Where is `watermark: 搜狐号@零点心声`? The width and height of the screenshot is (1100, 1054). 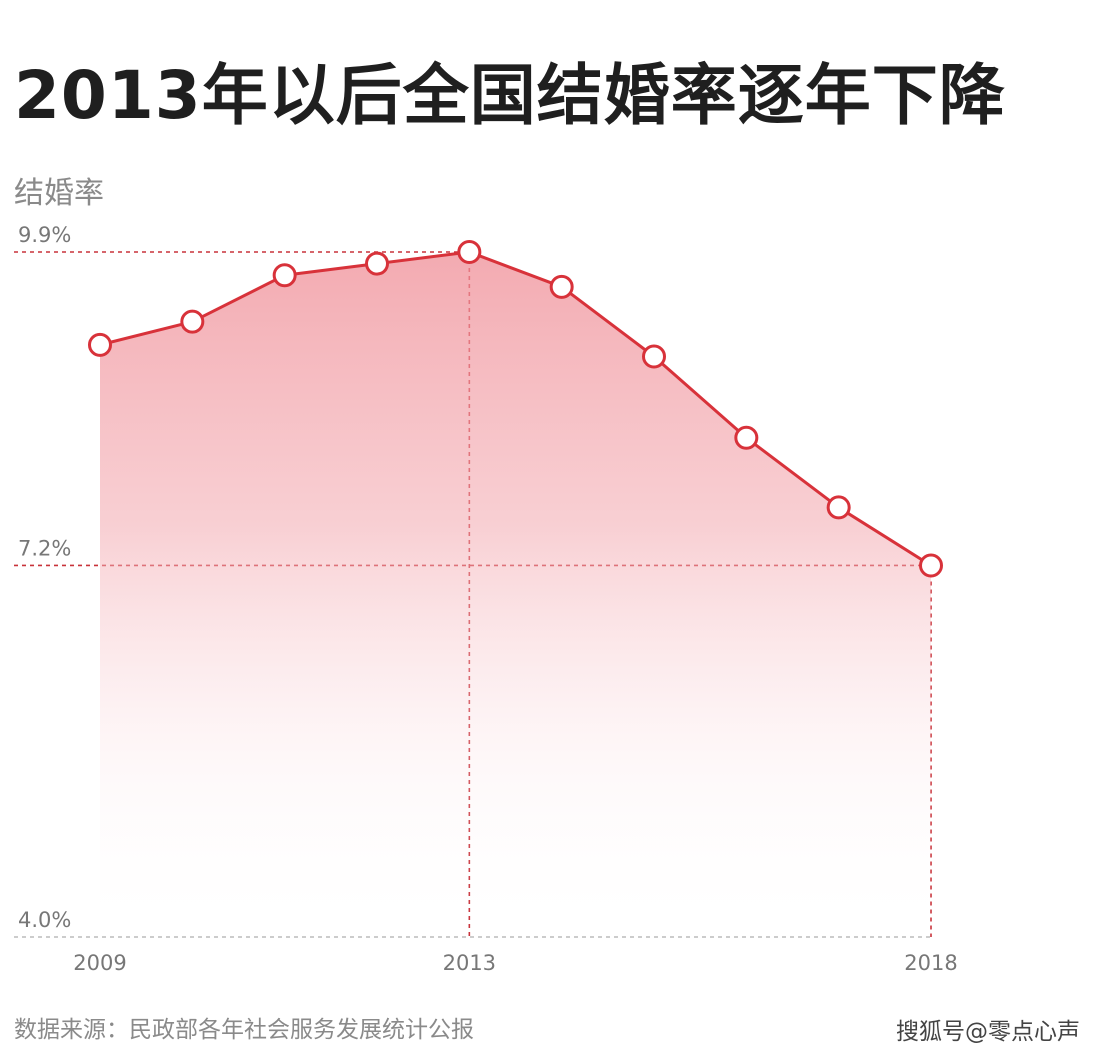
watermark: 搜狐号@零点心声 is located at coordinates (988, 1032).